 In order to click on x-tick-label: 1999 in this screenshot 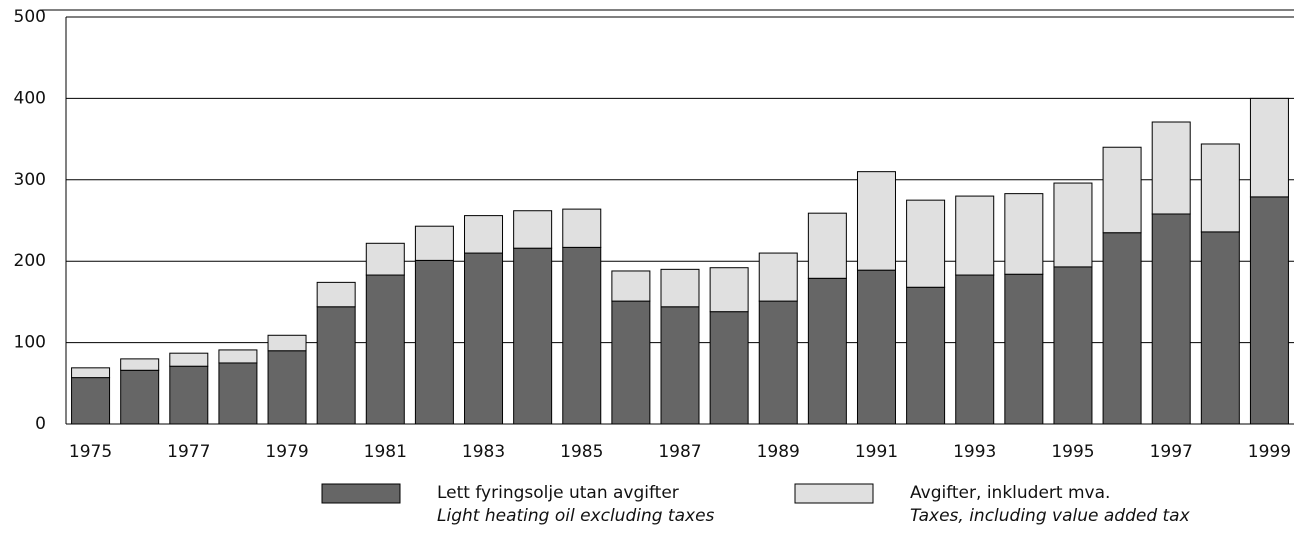, I will do `click(1269, 452)`.